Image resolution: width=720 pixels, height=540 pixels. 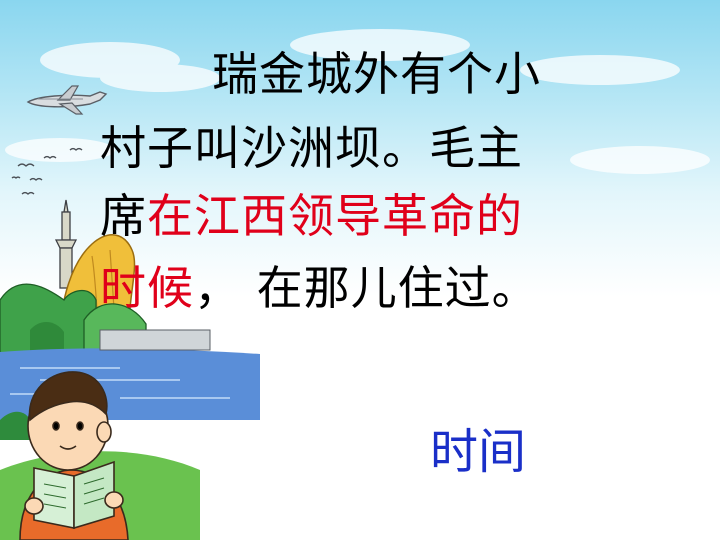 What do you see at coordinates (67, 100) in the screenshot?
I see `airplane-icon` at bounding box center [67, 100].